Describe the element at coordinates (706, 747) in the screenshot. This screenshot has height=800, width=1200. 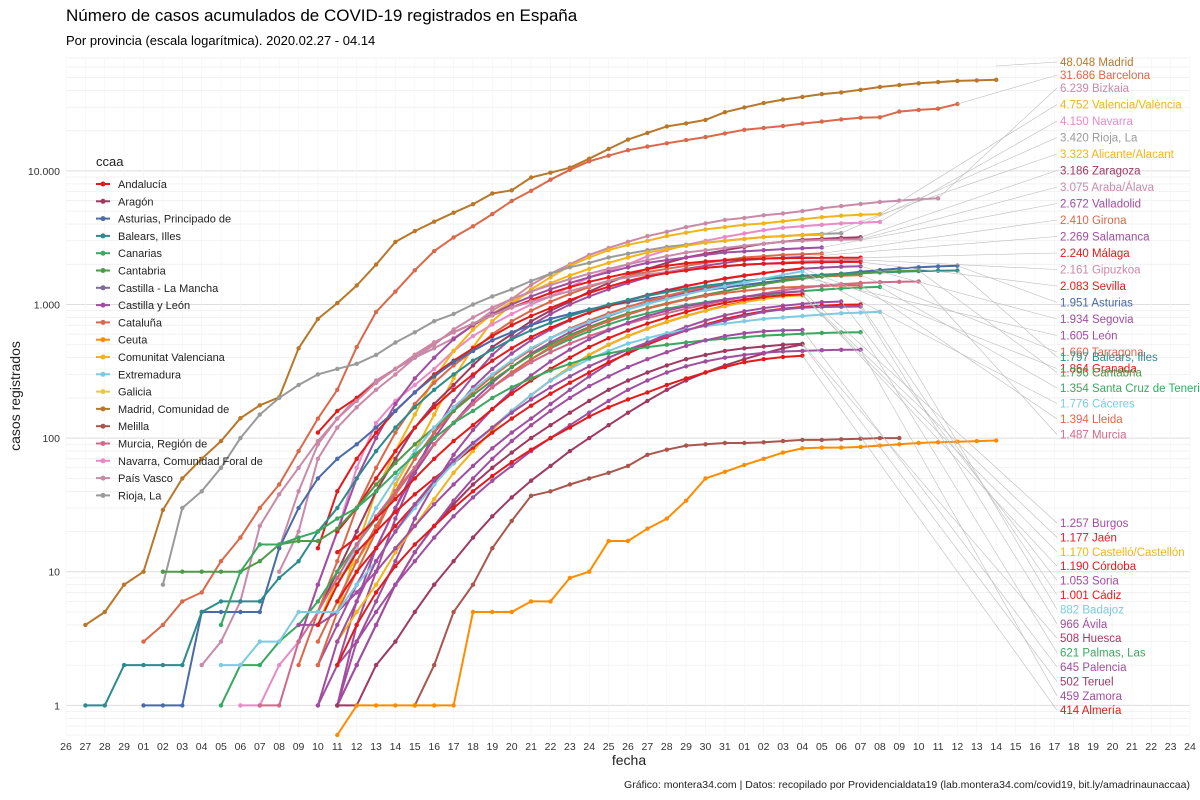
I see `x-tick-label: 30` at that location.